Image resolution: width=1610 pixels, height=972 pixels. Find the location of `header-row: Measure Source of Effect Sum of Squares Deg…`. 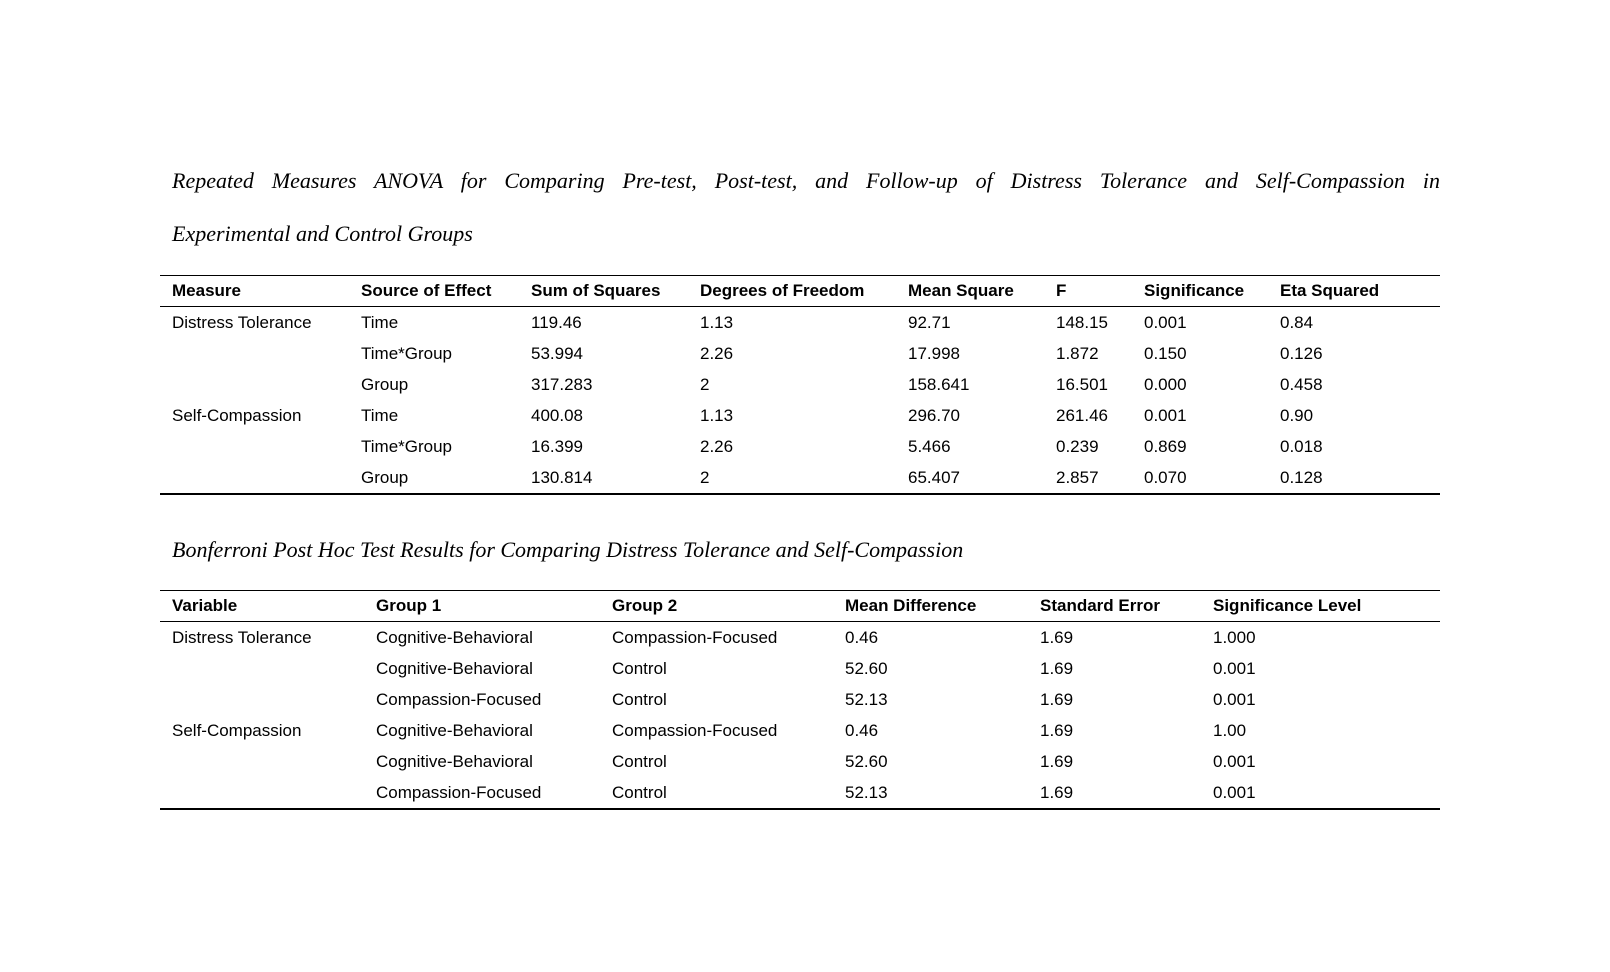

header-row: Measure Source of Effect Sum of Squares Deg… is located at coordinates (800, 291).